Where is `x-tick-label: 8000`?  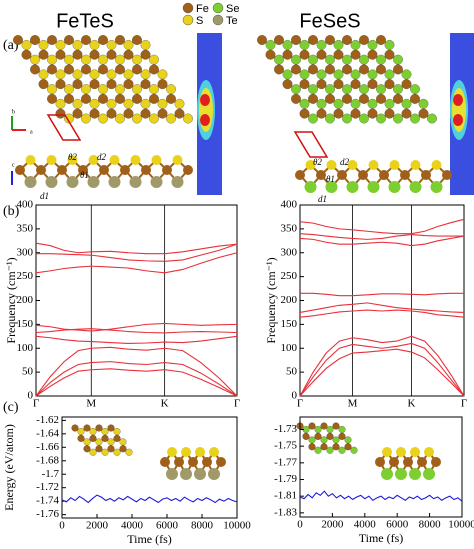
x-tick-label: 8000 is located at coordinates (202, 526).